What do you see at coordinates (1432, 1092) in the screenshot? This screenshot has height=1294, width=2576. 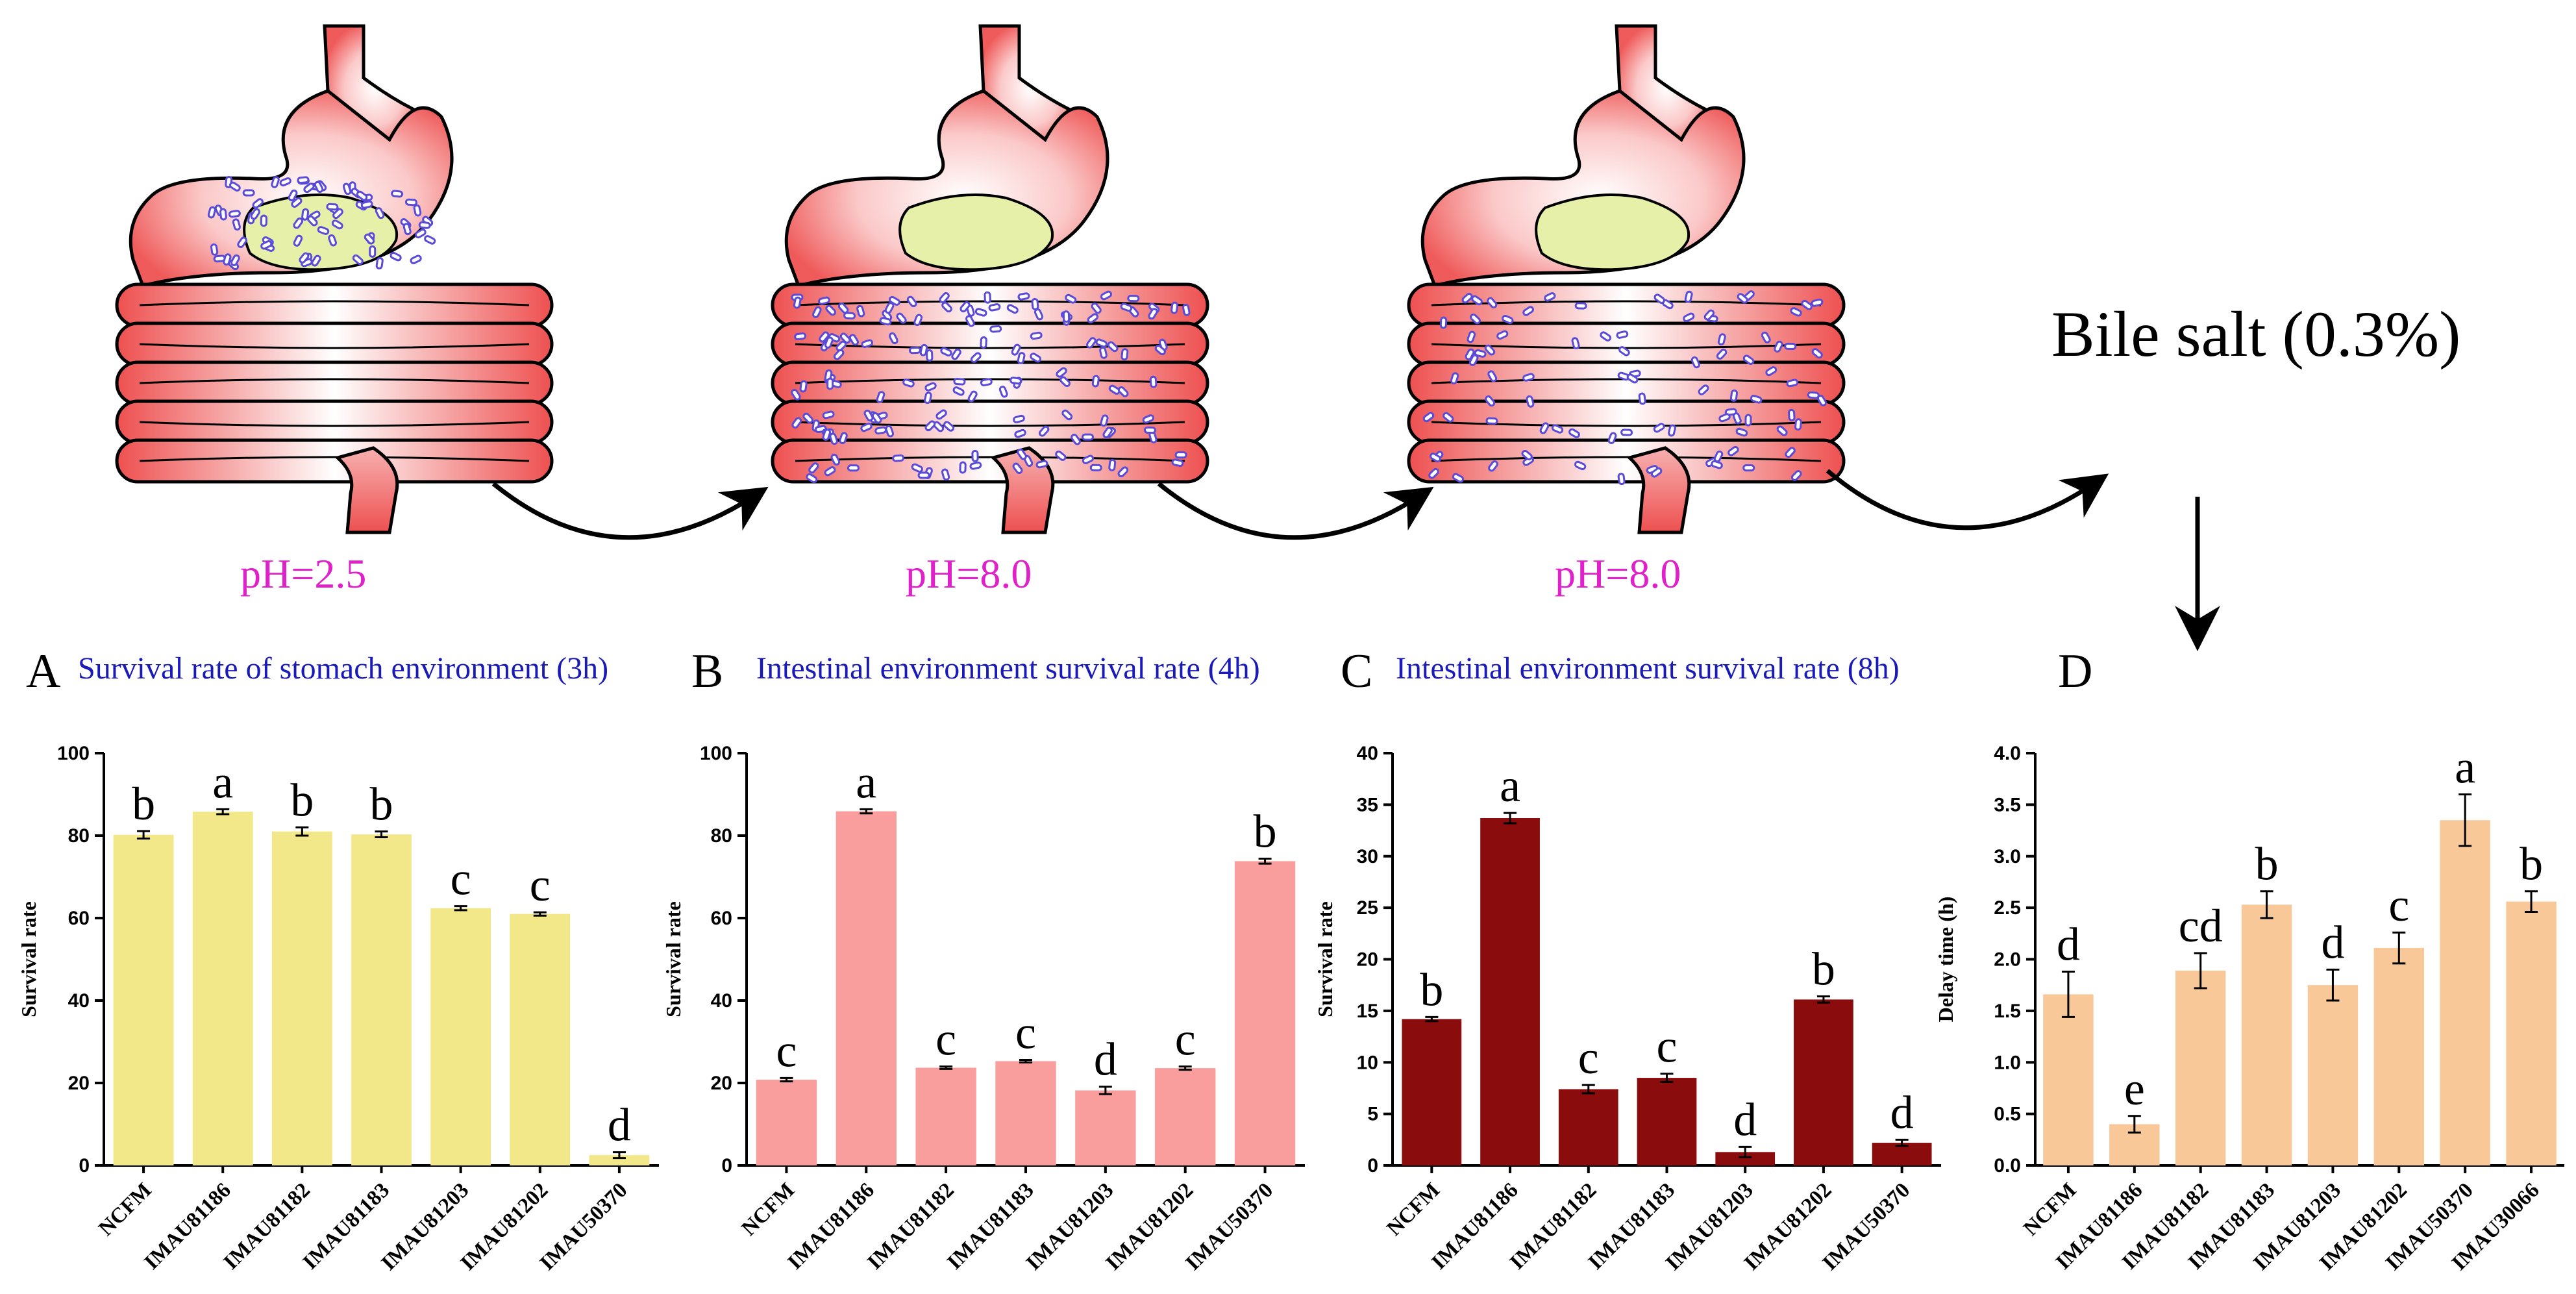 I see `bar-ncfm` at bounding box center [1432, 1092].